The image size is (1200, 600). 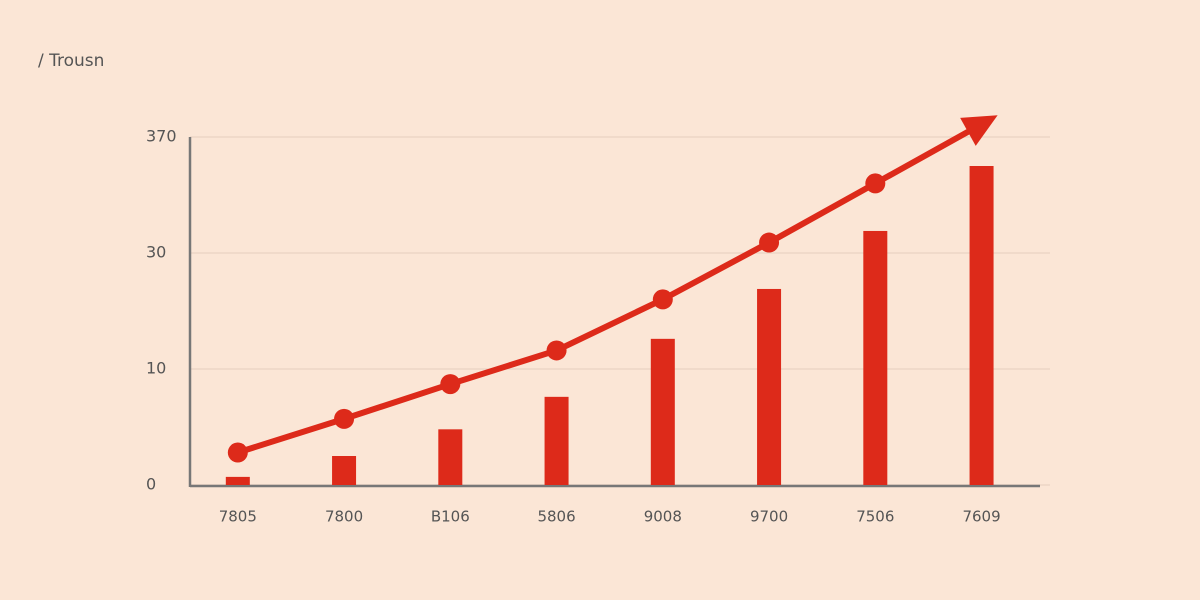 What do you see at coordinates (769, 517) in the screenshot?
I see `x-tick-label: 9700` at bounding box center [769, 517].